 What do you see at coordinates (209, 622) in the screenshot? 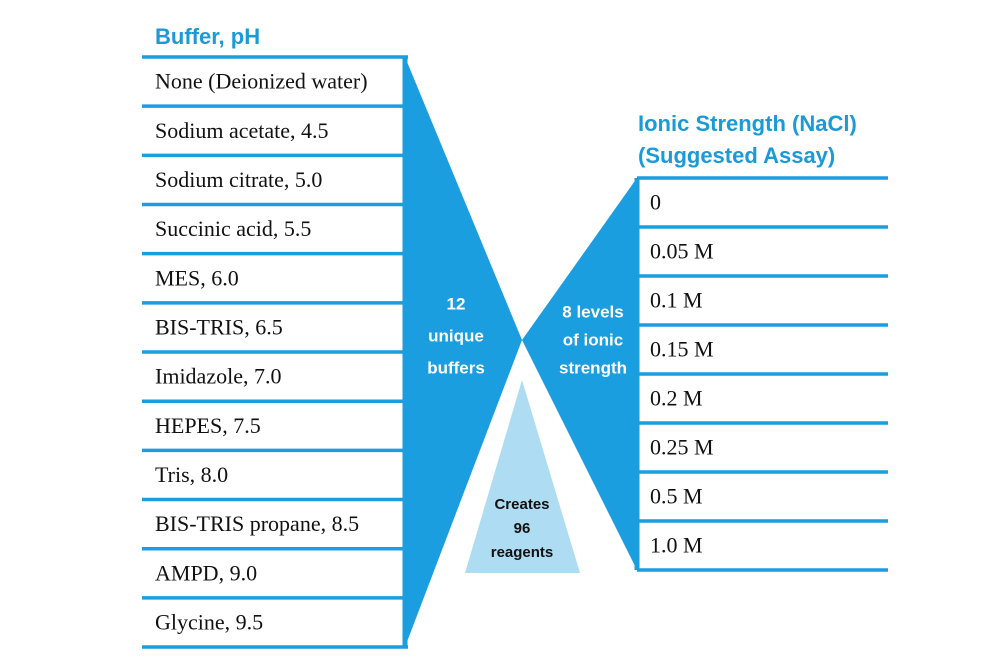
I see `buffer-item: Glycine, 9.5` at bounding box center [209, 622].